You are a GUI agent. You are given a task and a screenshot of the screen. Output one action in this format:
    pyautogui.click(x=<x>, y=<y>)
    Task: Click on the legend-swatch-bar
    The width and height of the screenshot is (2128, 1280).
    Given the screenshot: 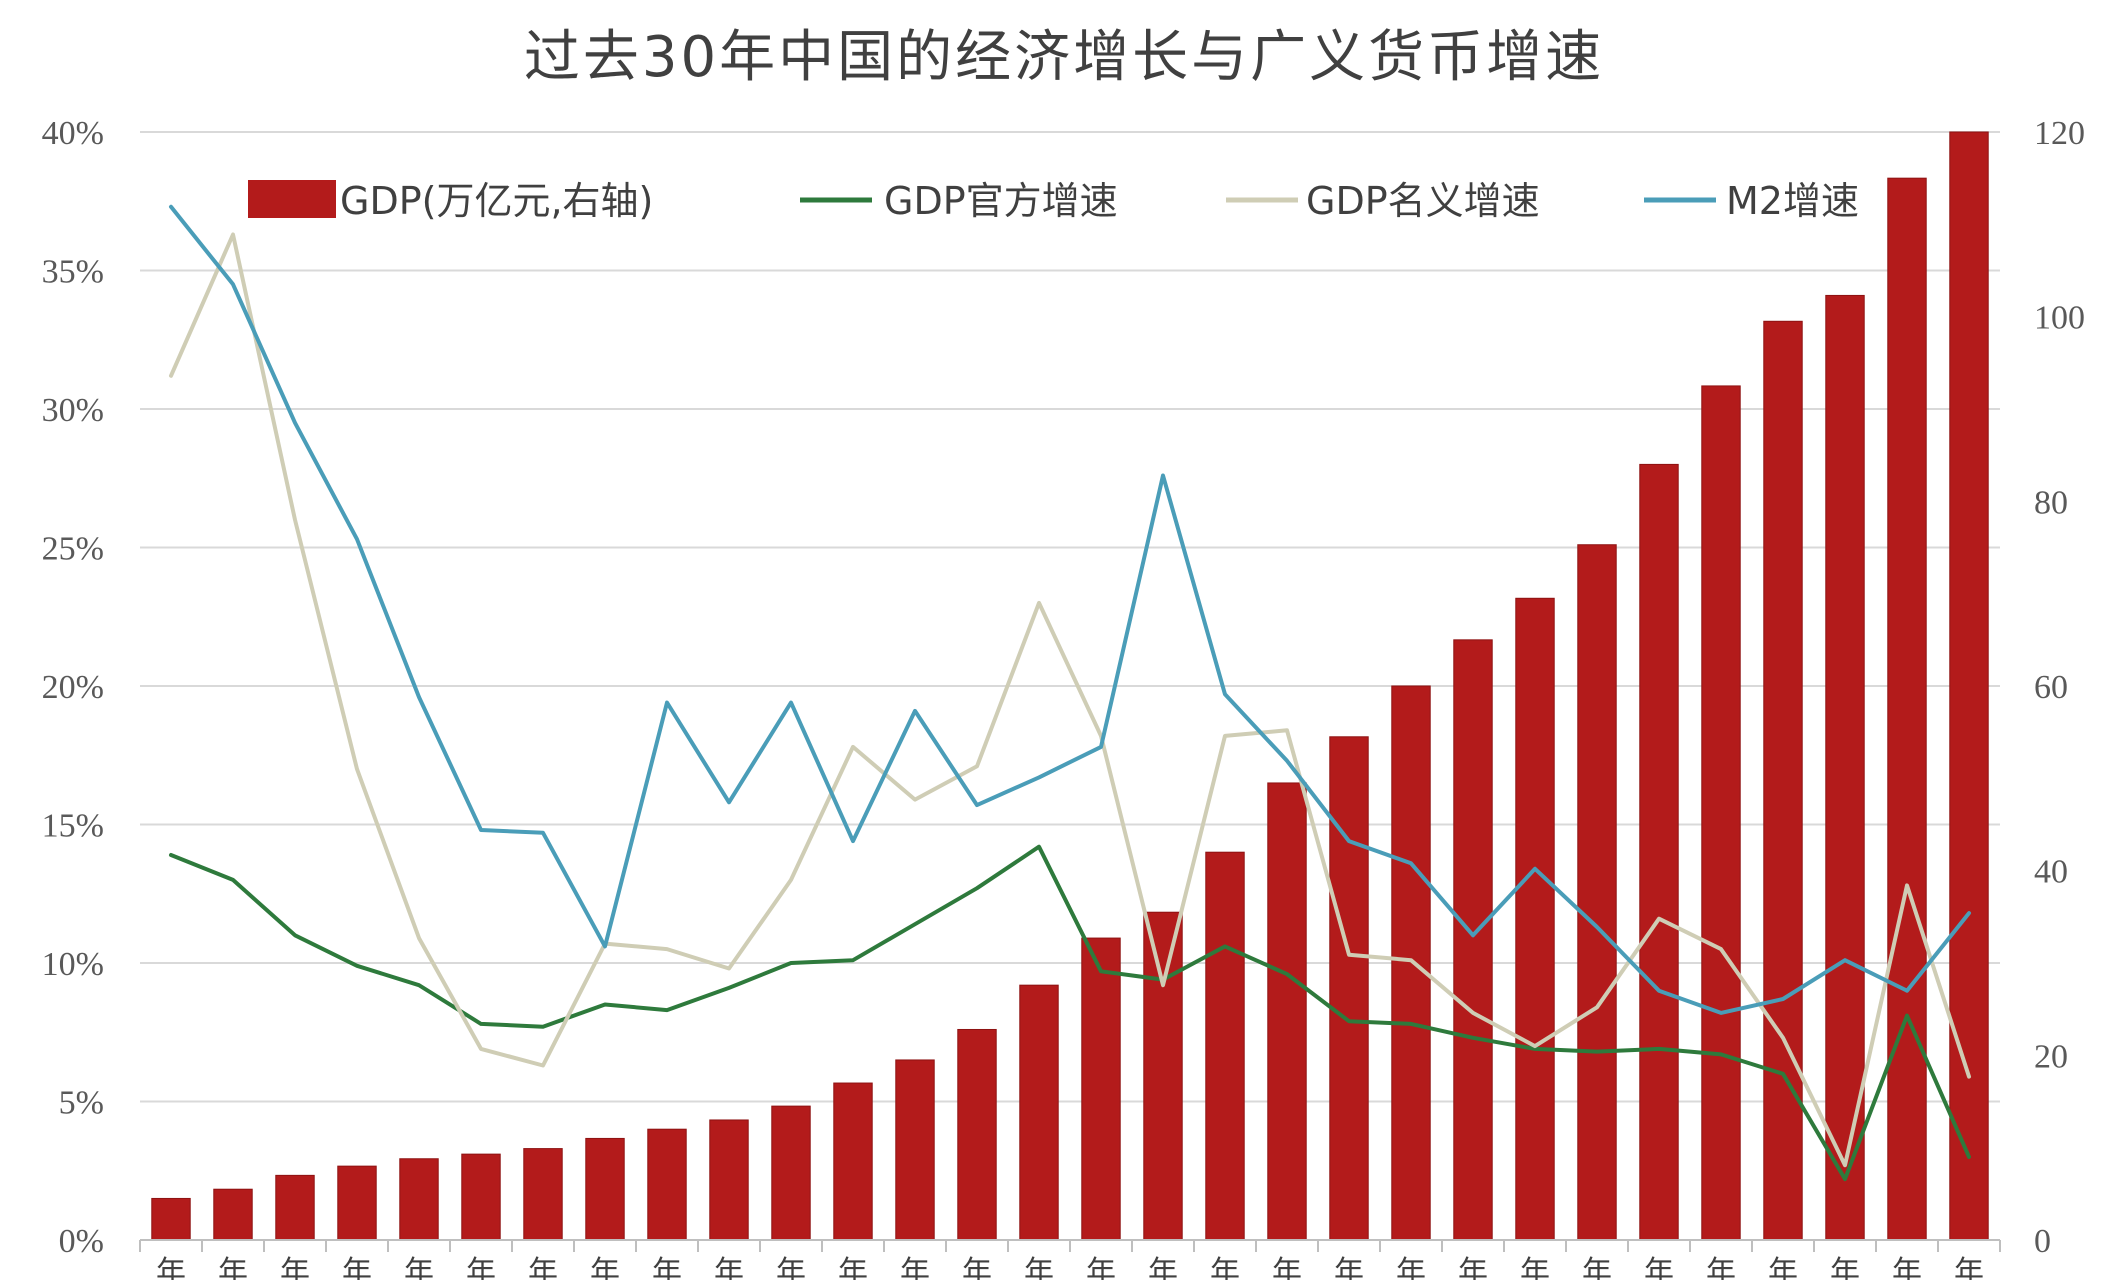 What is the action you would take?
    pyautogui.click(x=292, y=199)
    